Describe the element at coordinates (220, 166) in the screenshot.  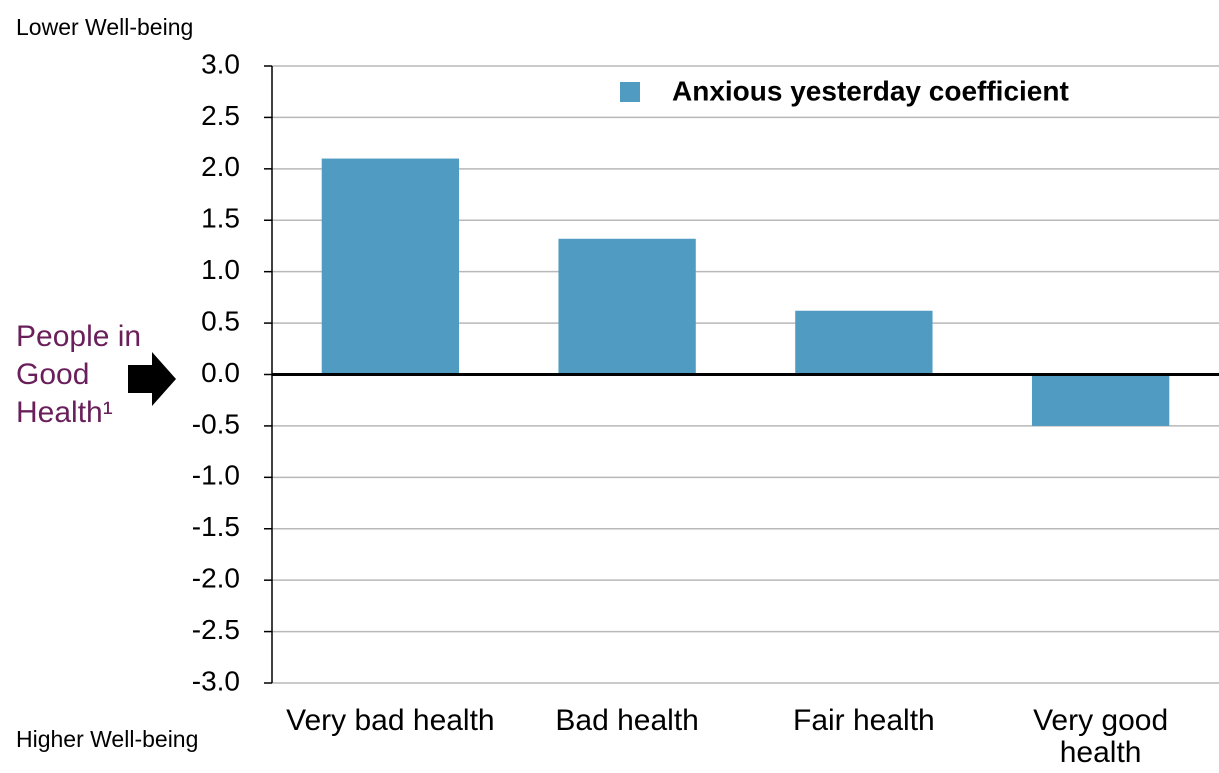
I see `y-tick-label: 2.0` at that location.